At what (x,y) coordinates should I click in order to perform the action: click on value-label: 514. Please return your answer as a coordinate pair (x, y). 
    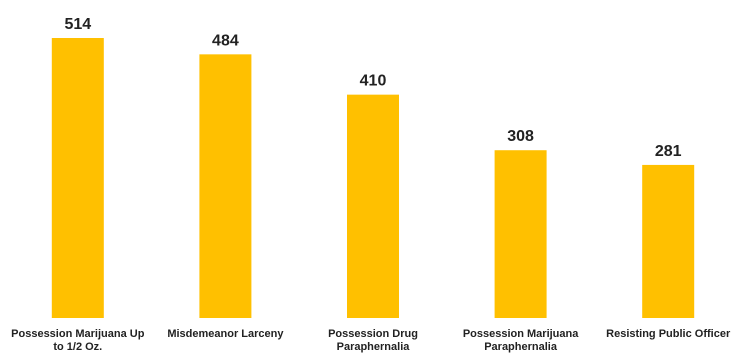
    Looking at the image, I should click on (77, 24).